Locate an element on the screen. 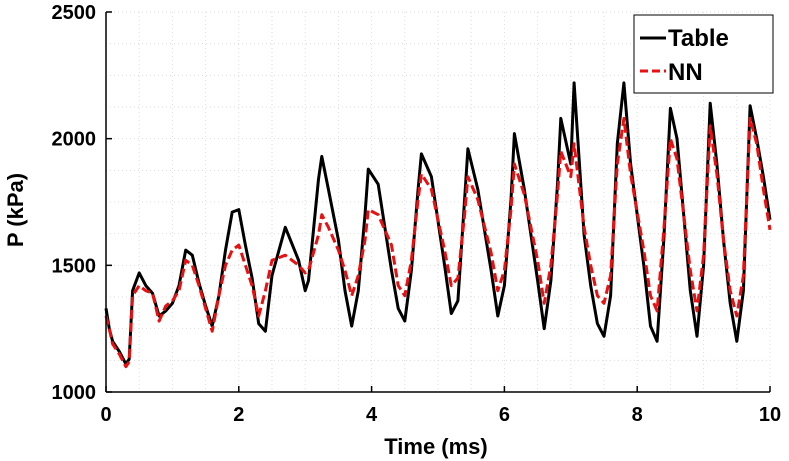 This screenshot has width=789, height=461. y-tick-label: 2500 is located at coordinates (74, 13).